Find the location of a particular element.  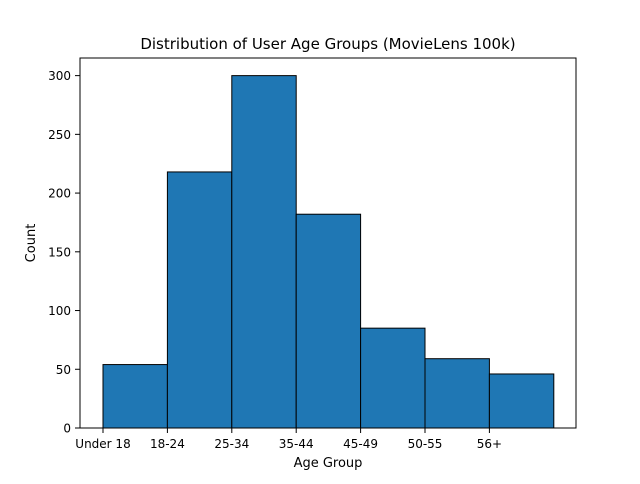

y-tick-label: 0 is located at coordinates (67, 429).